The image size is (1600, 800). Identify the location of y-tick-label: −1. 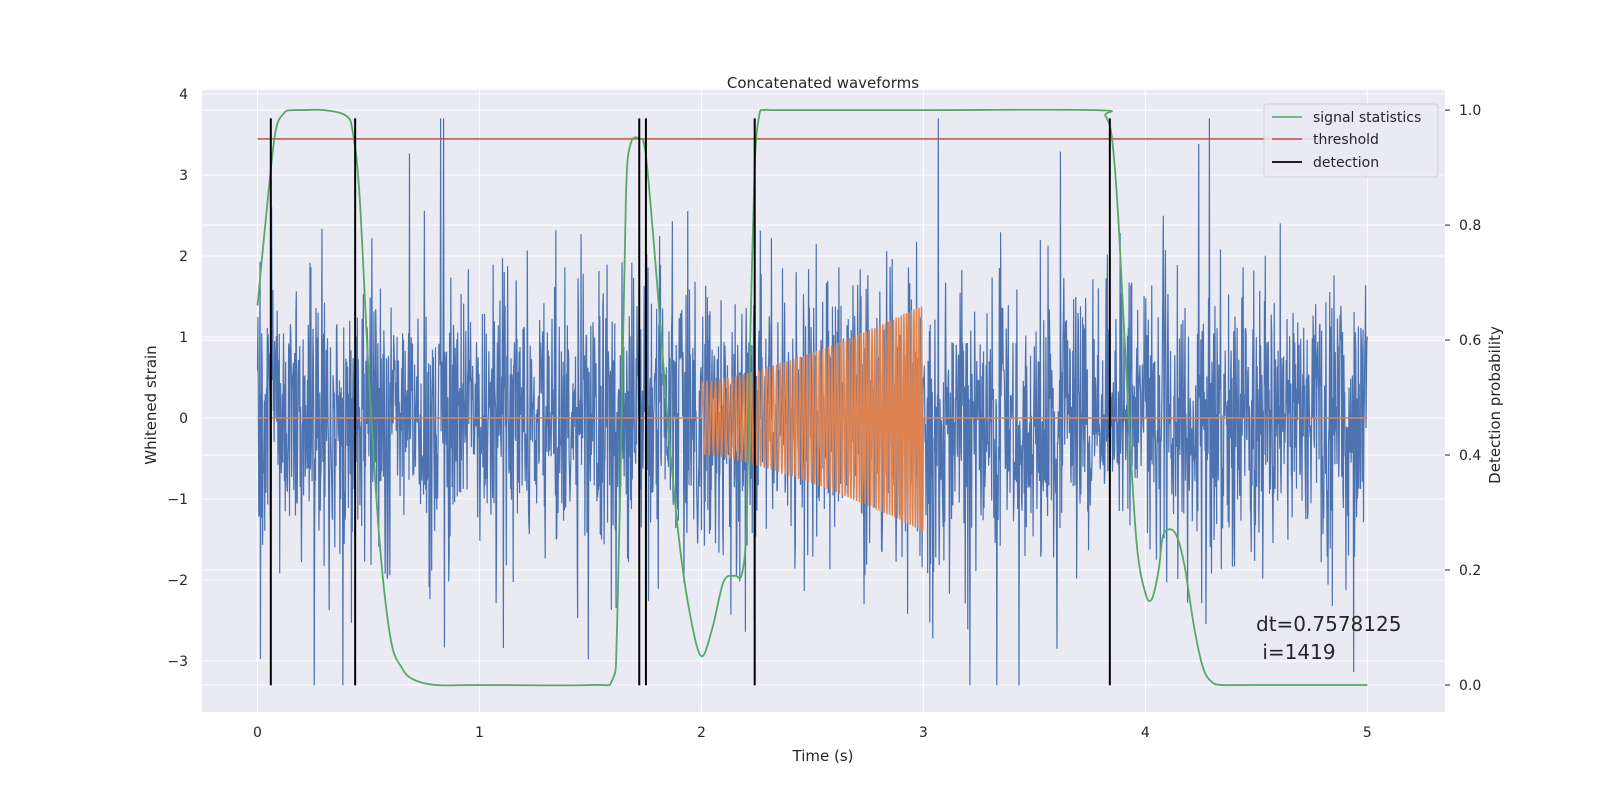
(177, 500).